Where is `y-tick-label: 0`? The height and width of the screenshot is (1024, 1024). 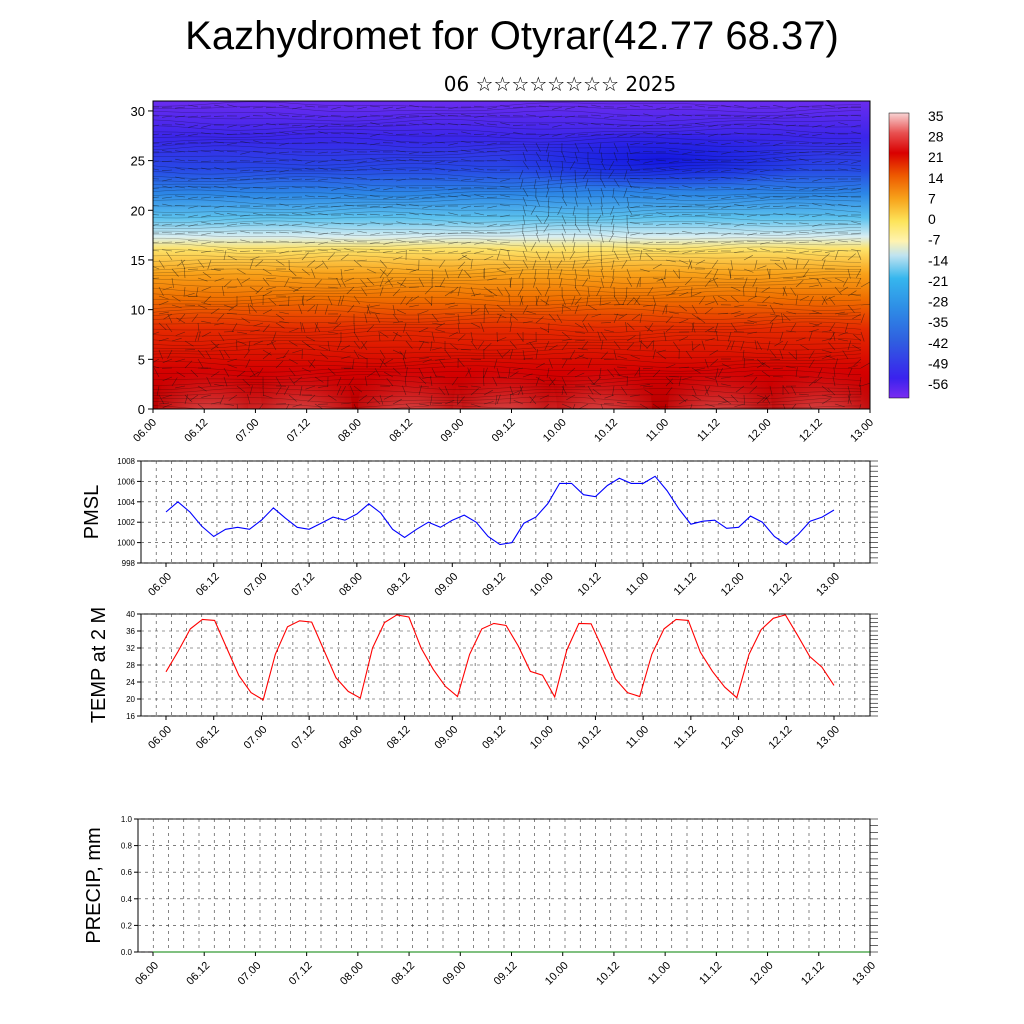 y-tick-label: 0 is located at coordinates (141, 409).